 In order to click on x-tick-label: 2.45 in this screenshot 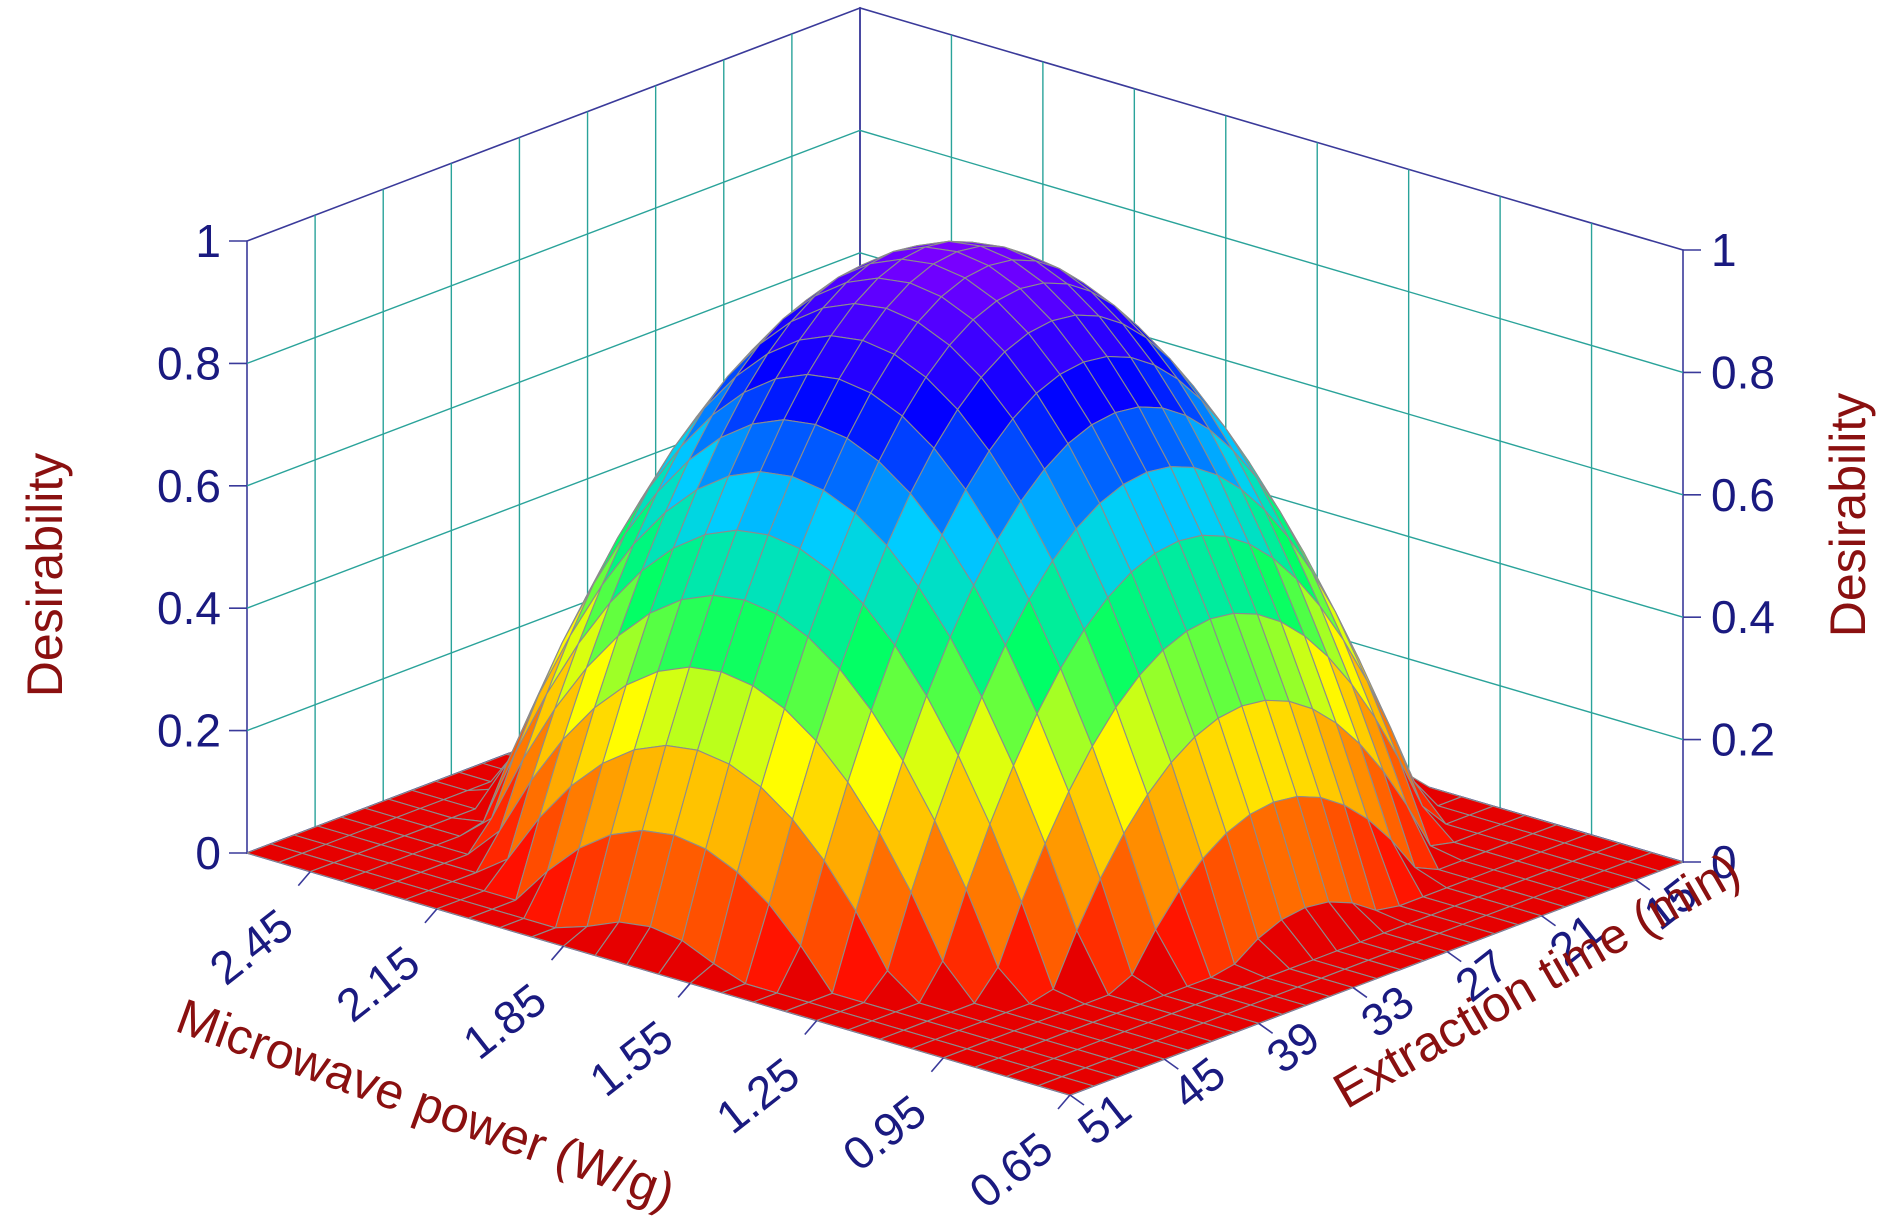, I will do `click(251, 947)`.